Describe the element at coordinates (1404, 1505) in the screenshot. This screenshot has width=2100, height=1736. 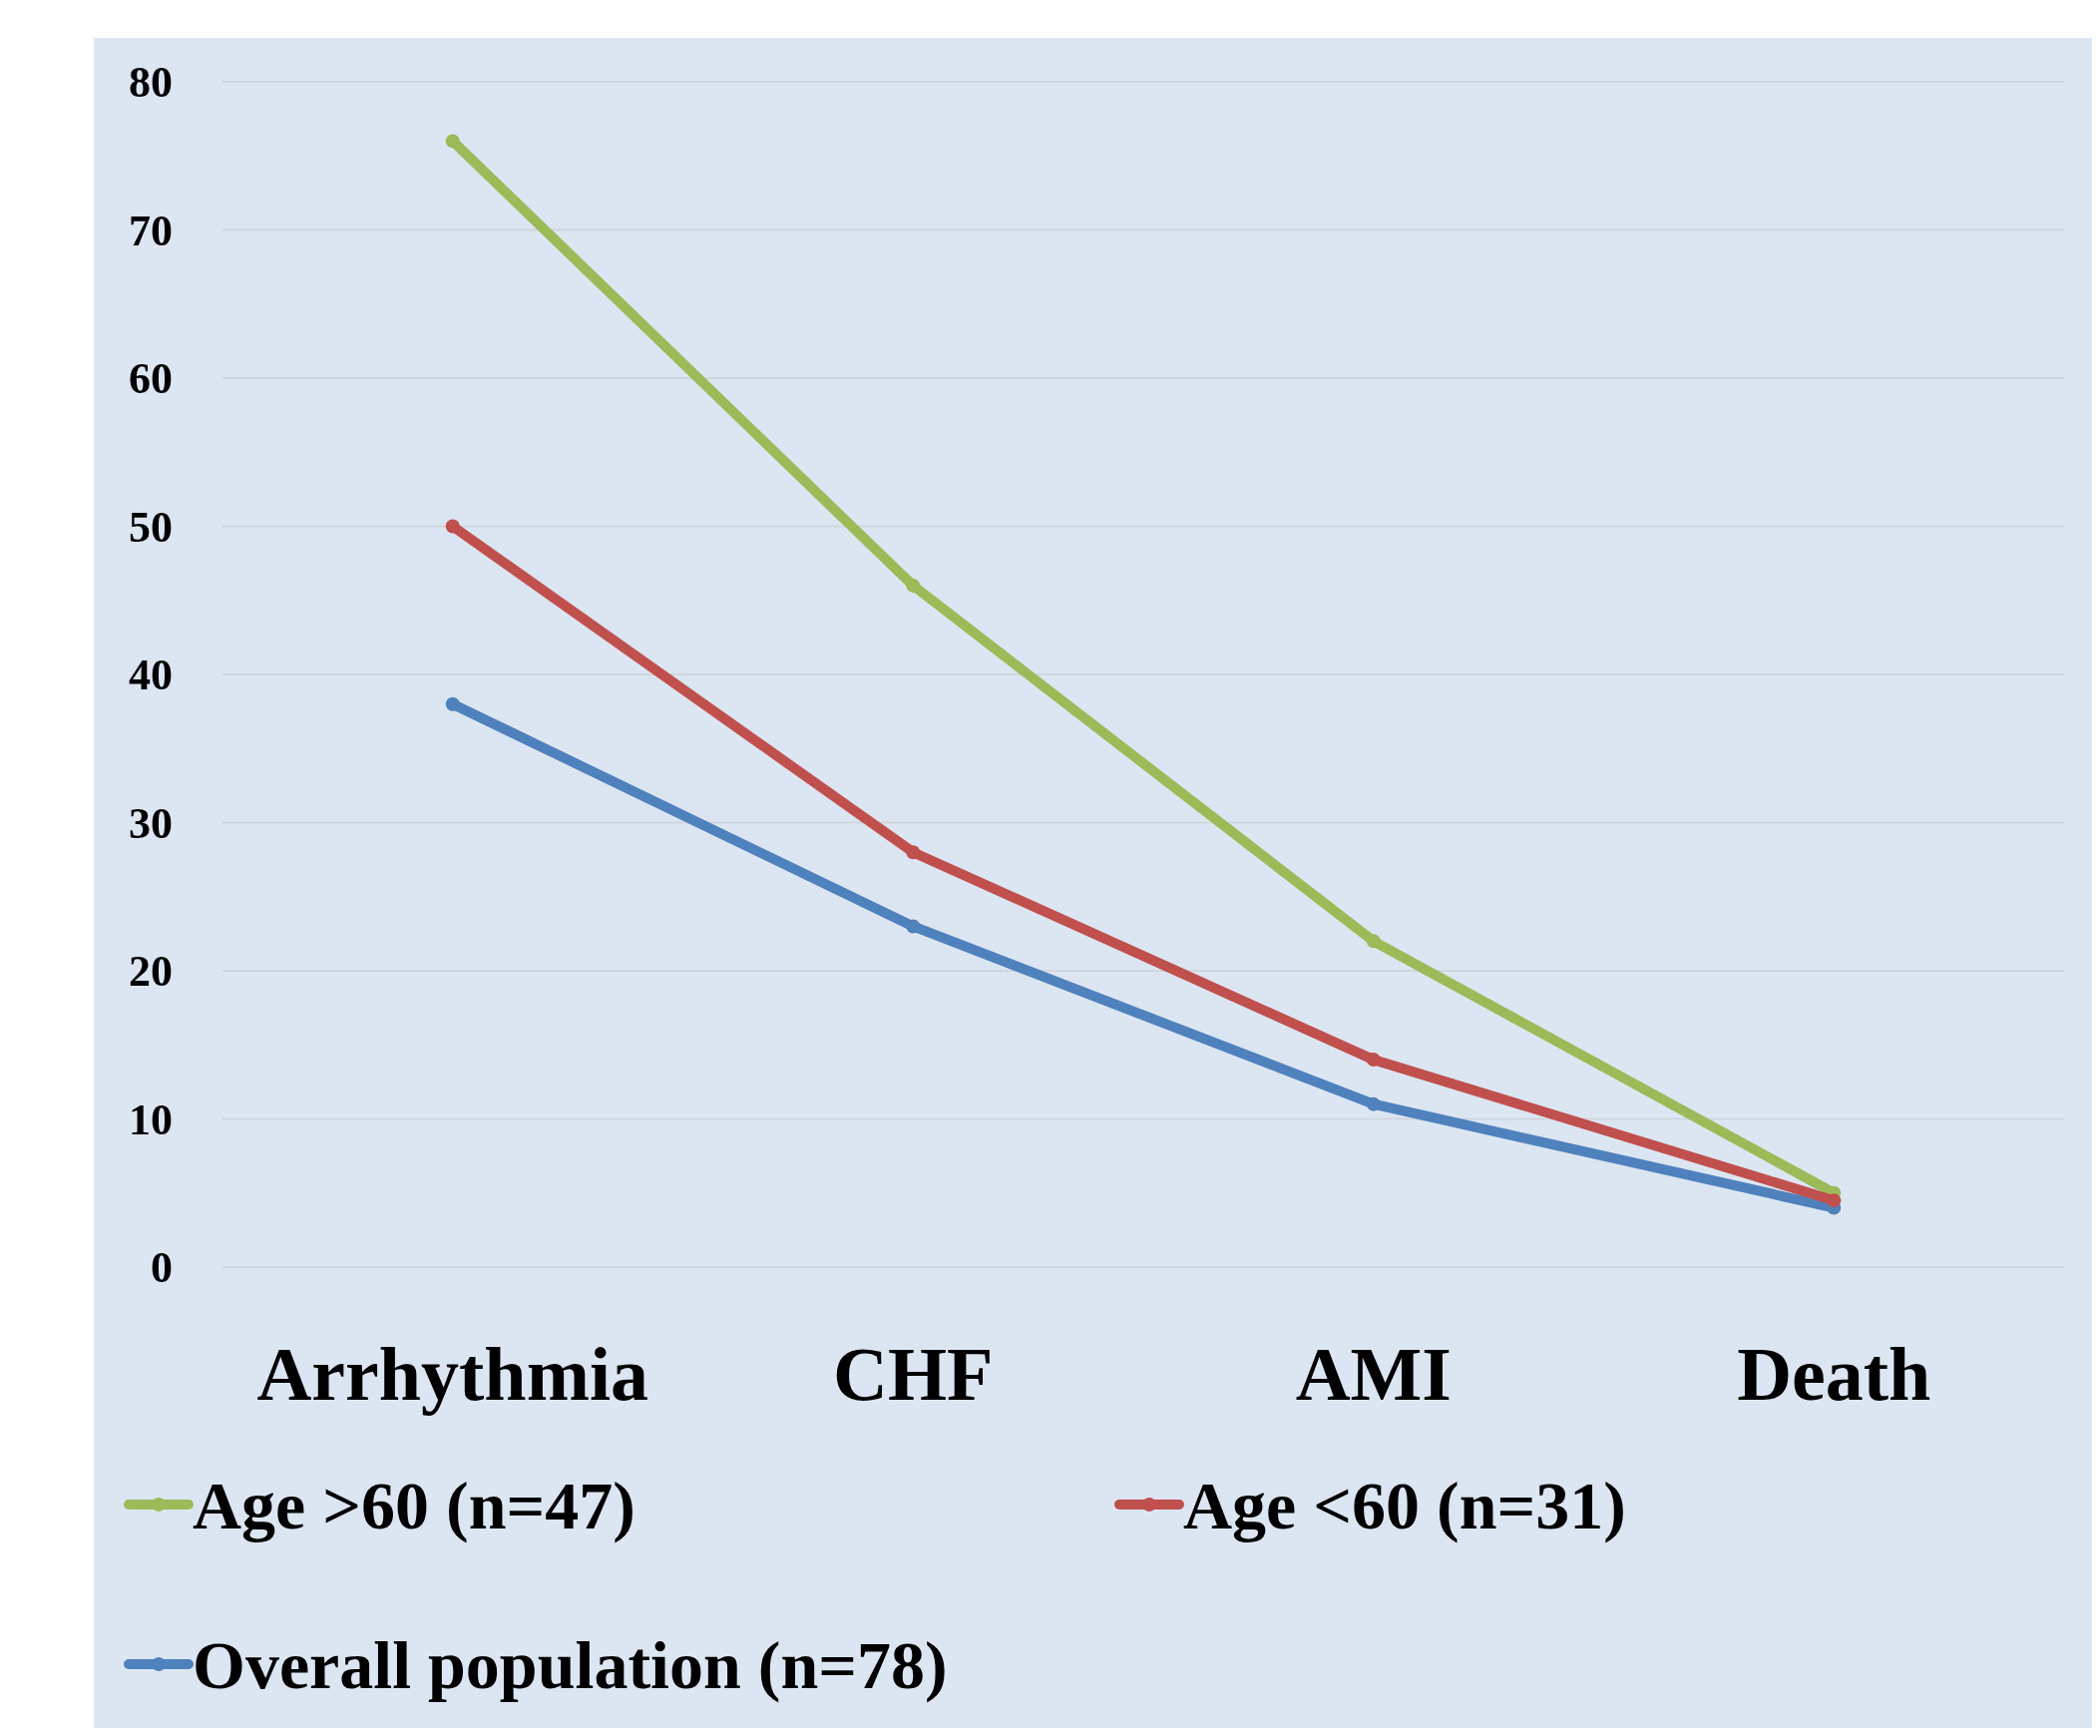
I see `legend-label: Age <60 (n=31)` at that location.